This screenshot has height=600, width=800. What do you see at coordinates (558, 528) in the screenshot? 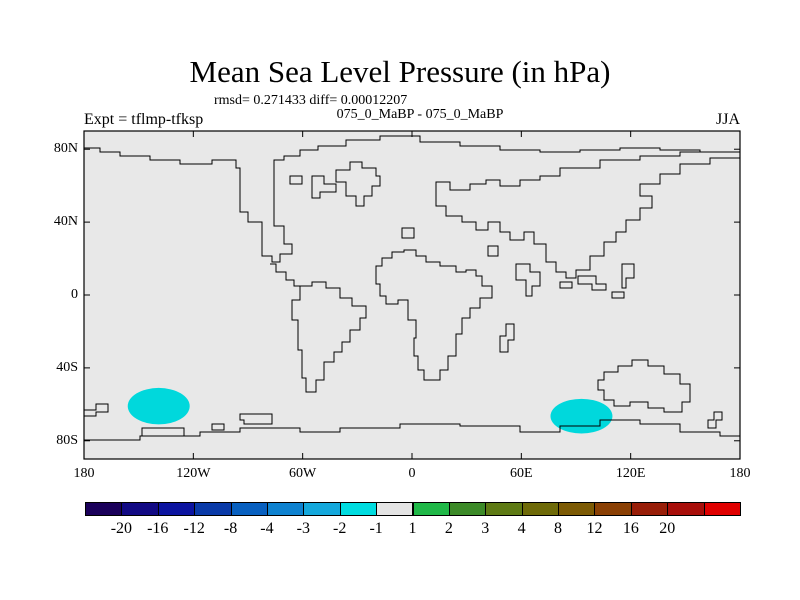
I see `colorbar-label: 8` at bounding box center [558, 528].